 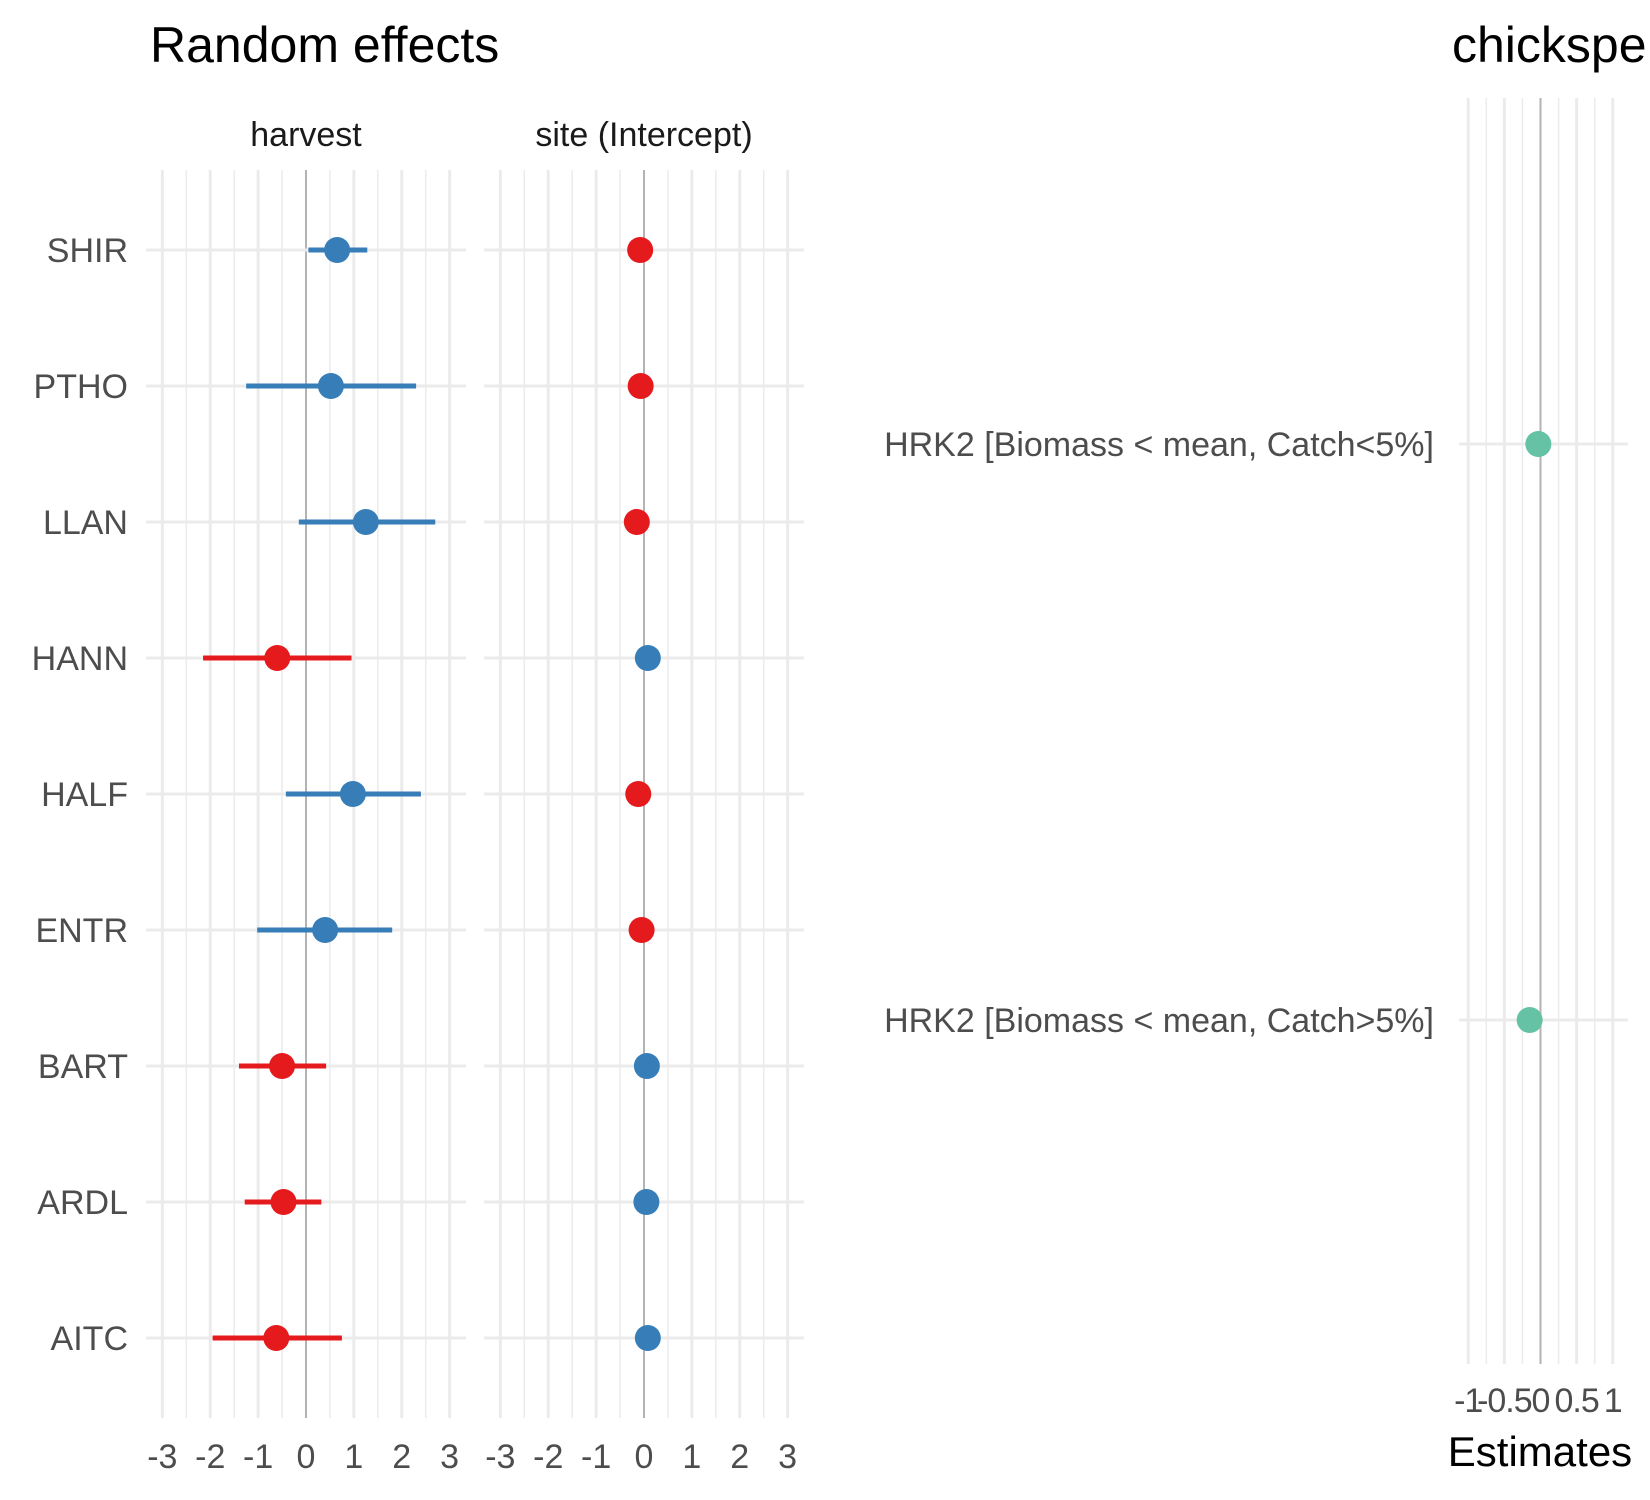 I want to click on y-tick-label: HALF, so click(x=84, y=795).